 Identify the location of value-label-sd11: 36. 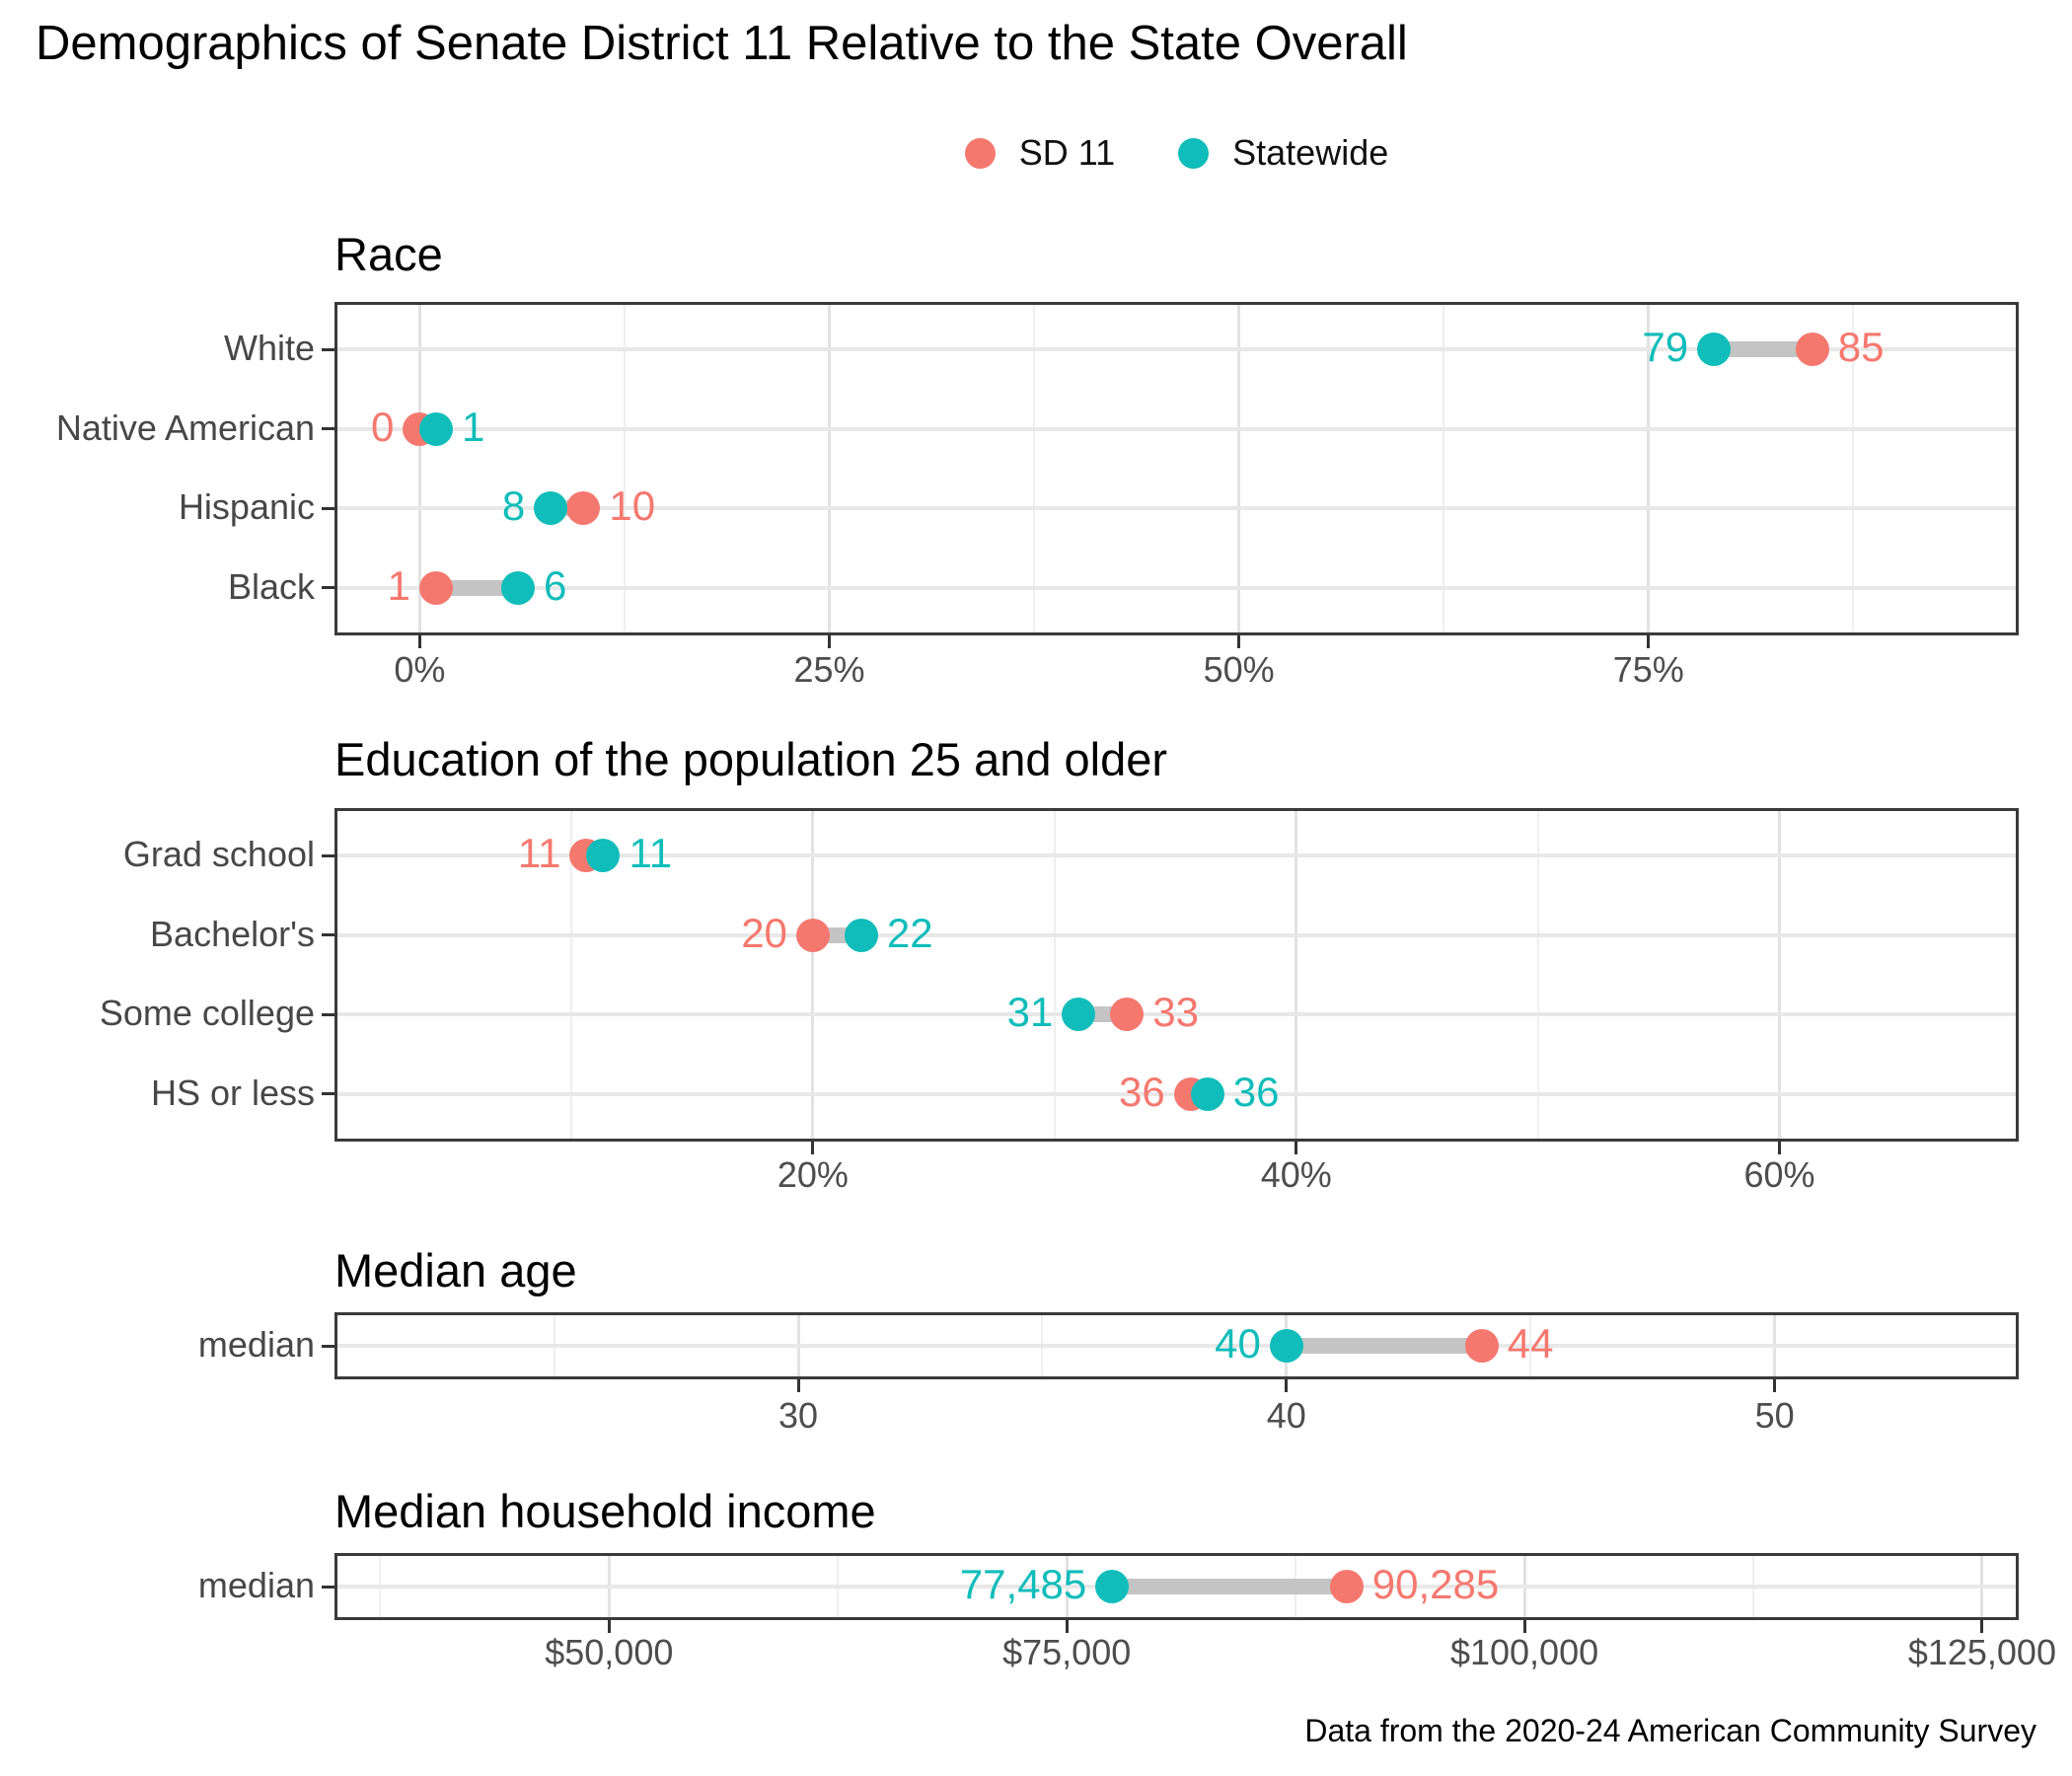
(1142, 1091).